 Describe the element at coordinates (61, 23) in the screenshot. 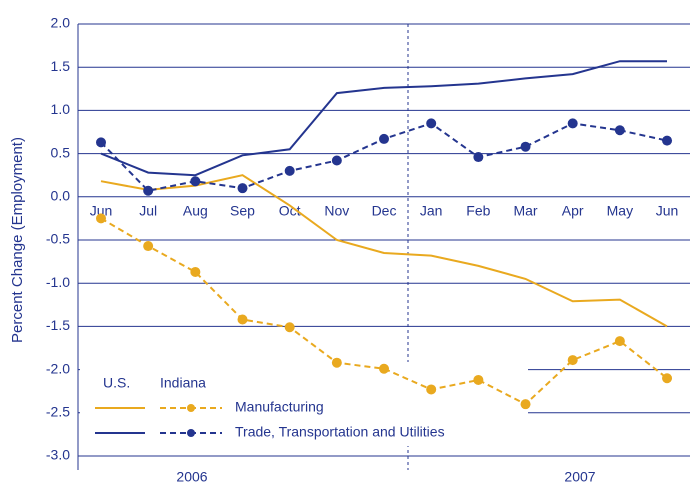

I see `y-tick-label: 2.0` at that location.